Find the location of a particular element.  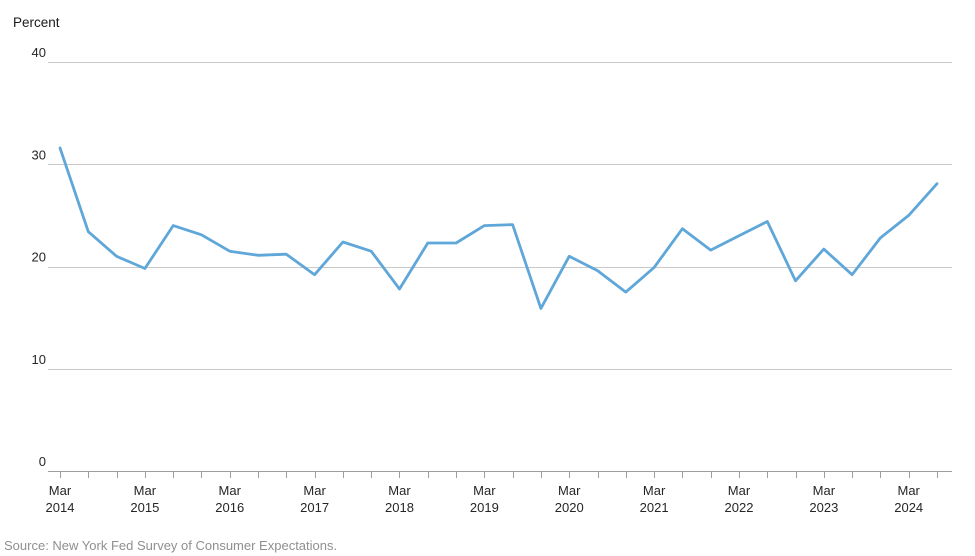

x-tick-label-year: 2015 is located at coordinates (144, 507).